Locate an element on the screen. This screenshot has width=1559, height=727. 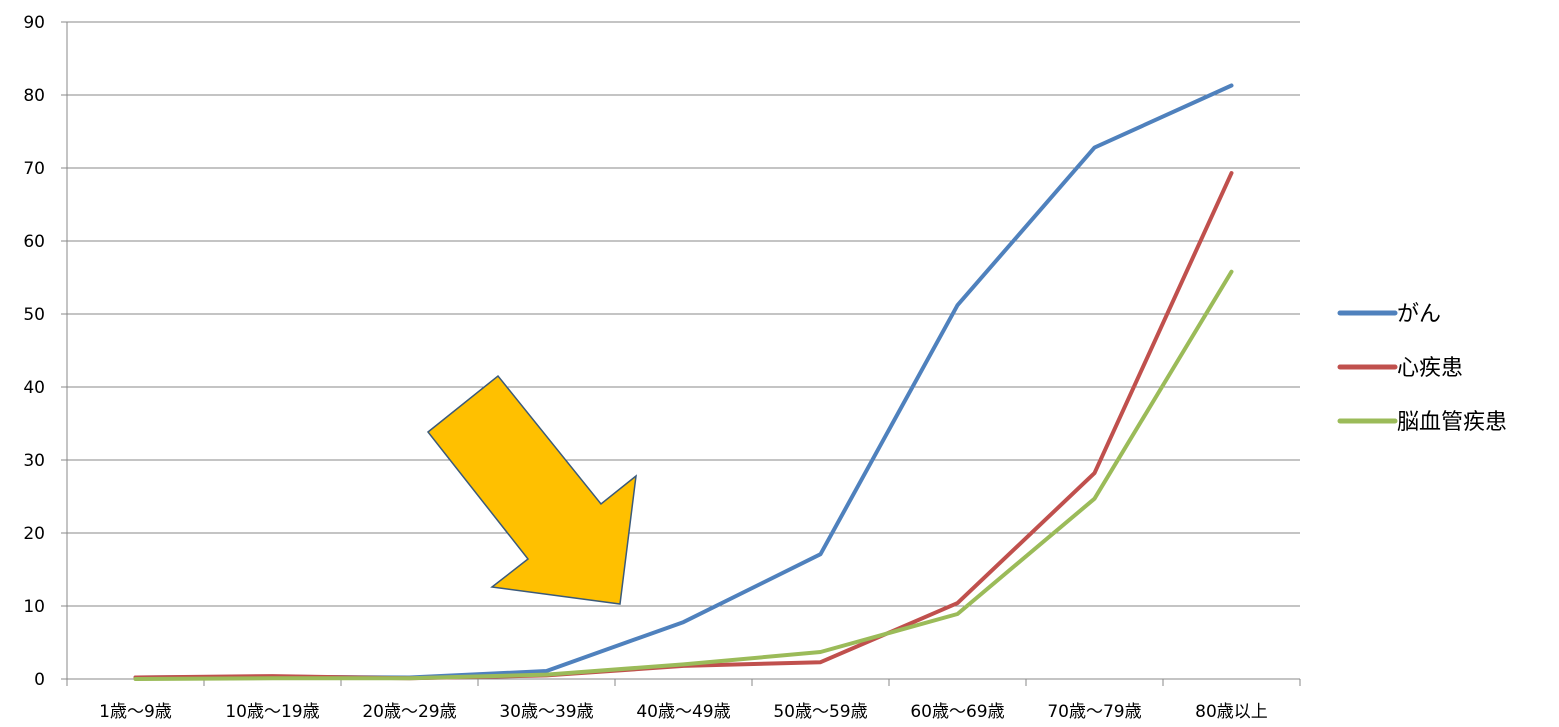
x-category-label: 40歳〜49歳 is located at coordinates (683, 712).